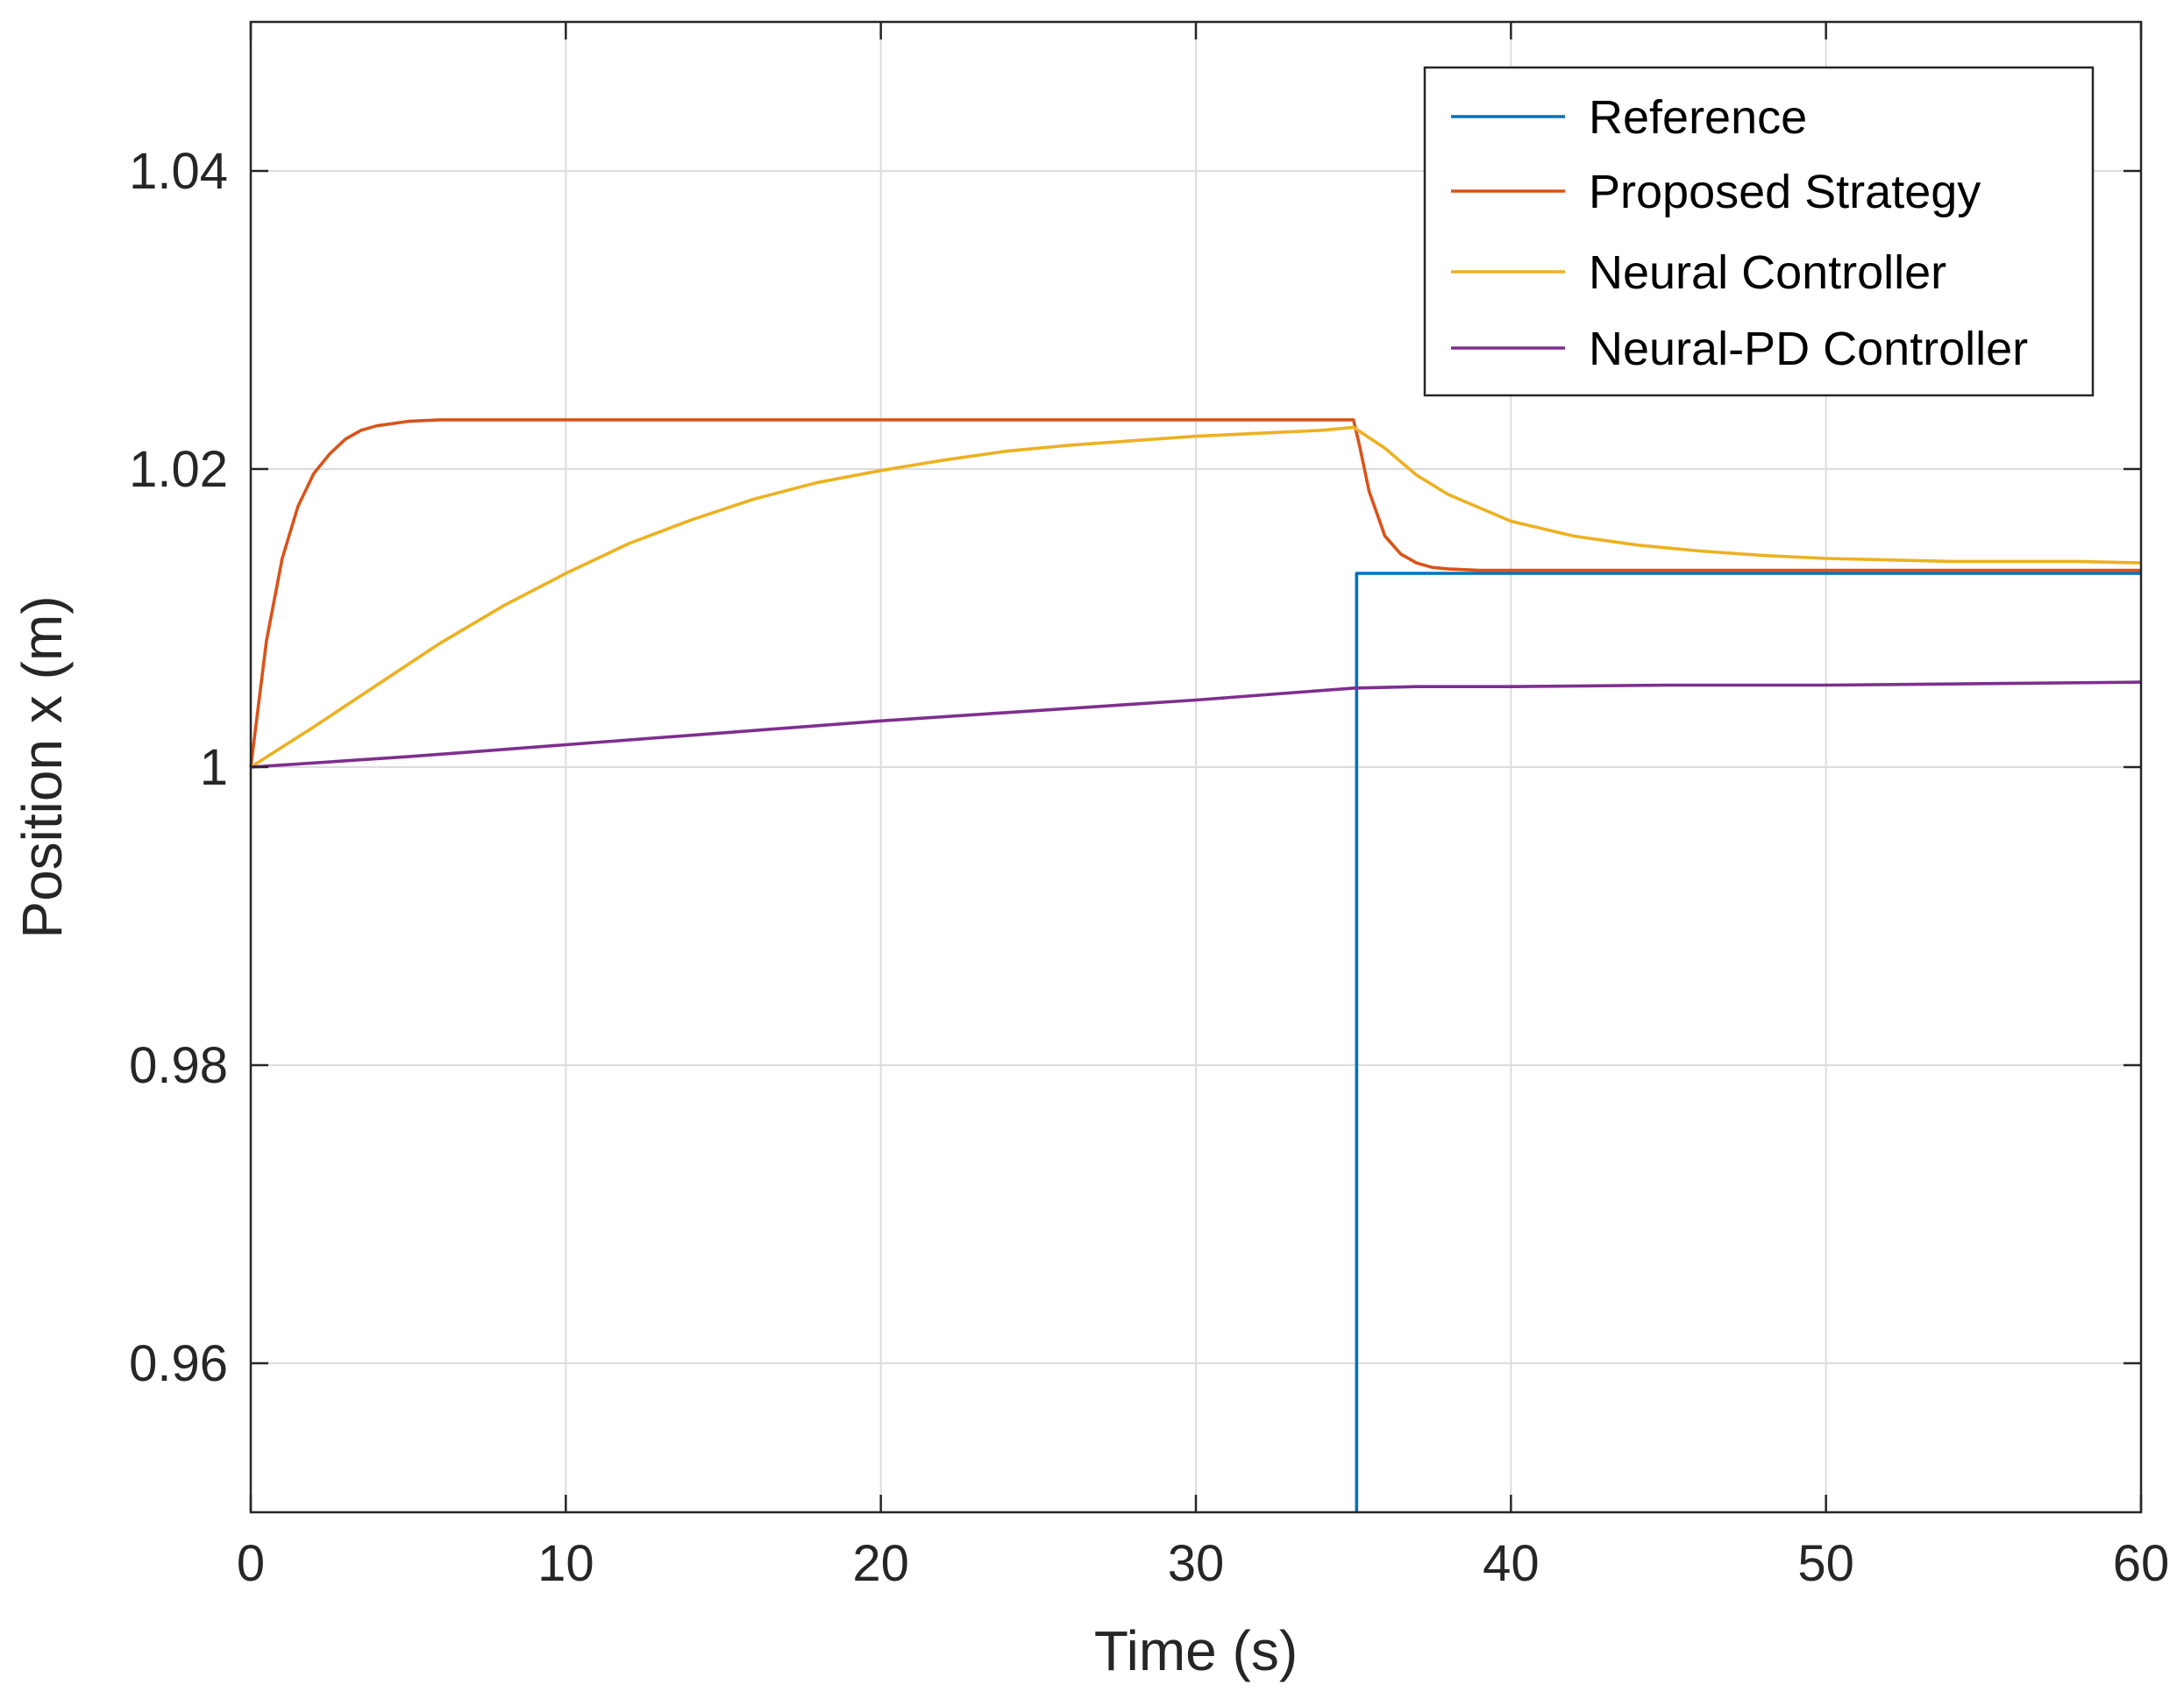 The height and width of the screenshot is (1699, 2184). I want to click on x-axis-label: Time (s), so click(1196, 1650).